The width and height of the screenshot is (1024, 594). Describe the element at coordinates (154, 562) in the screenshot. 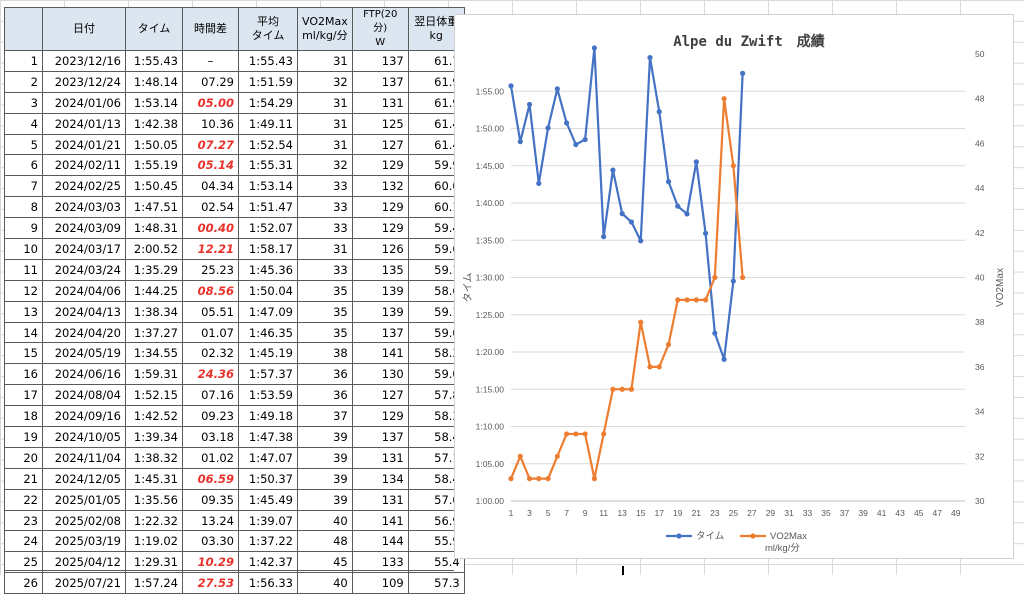

I see `cell-time: 1:29.31` at that location.